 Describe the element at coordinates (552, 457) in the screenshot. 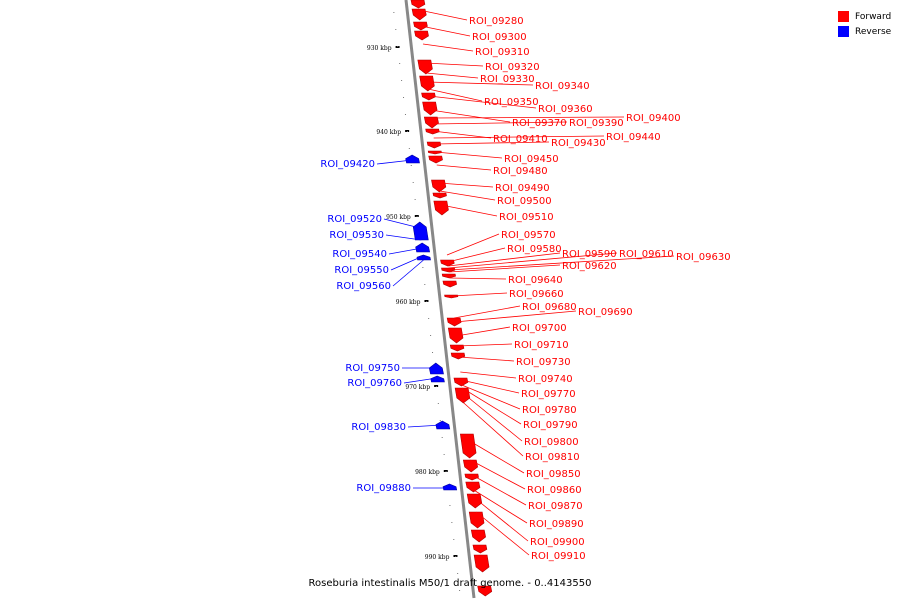

I see `gene-label-forward: ROI_09810` at that location.